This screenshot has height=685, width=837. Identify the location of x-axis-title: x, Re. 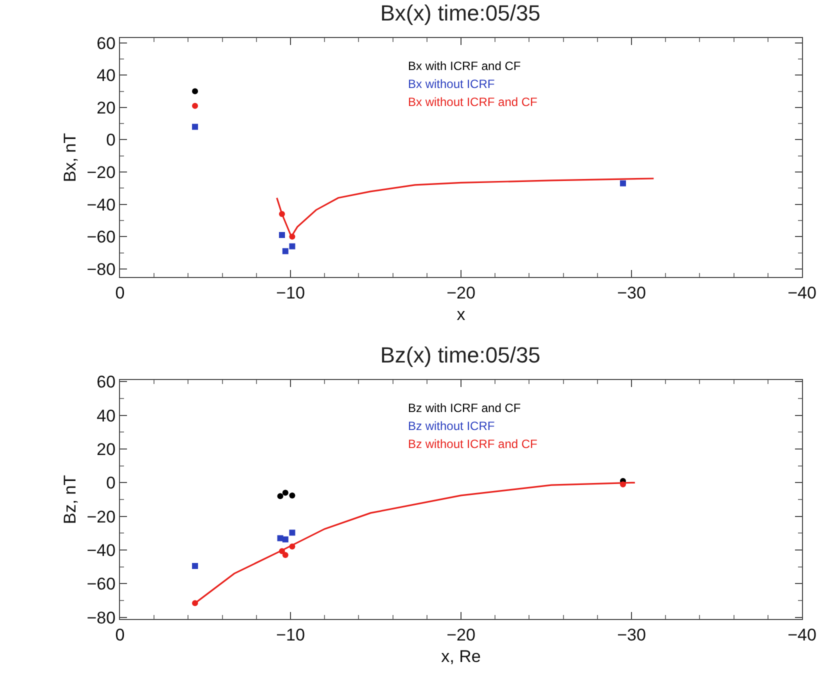
(461, 656).